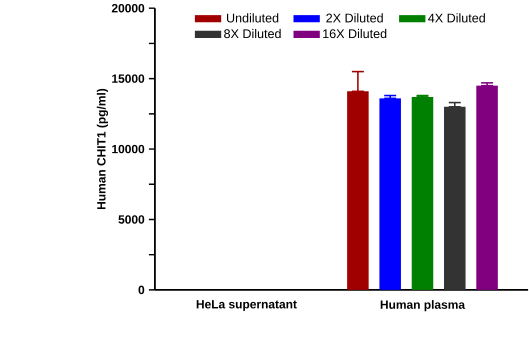 This screenshot has width=529, height=343. What do you see at coordinates (252, 33) in the screenshot?
I see `legend-label: 8X Diluted` at bounding box center [252, 33].